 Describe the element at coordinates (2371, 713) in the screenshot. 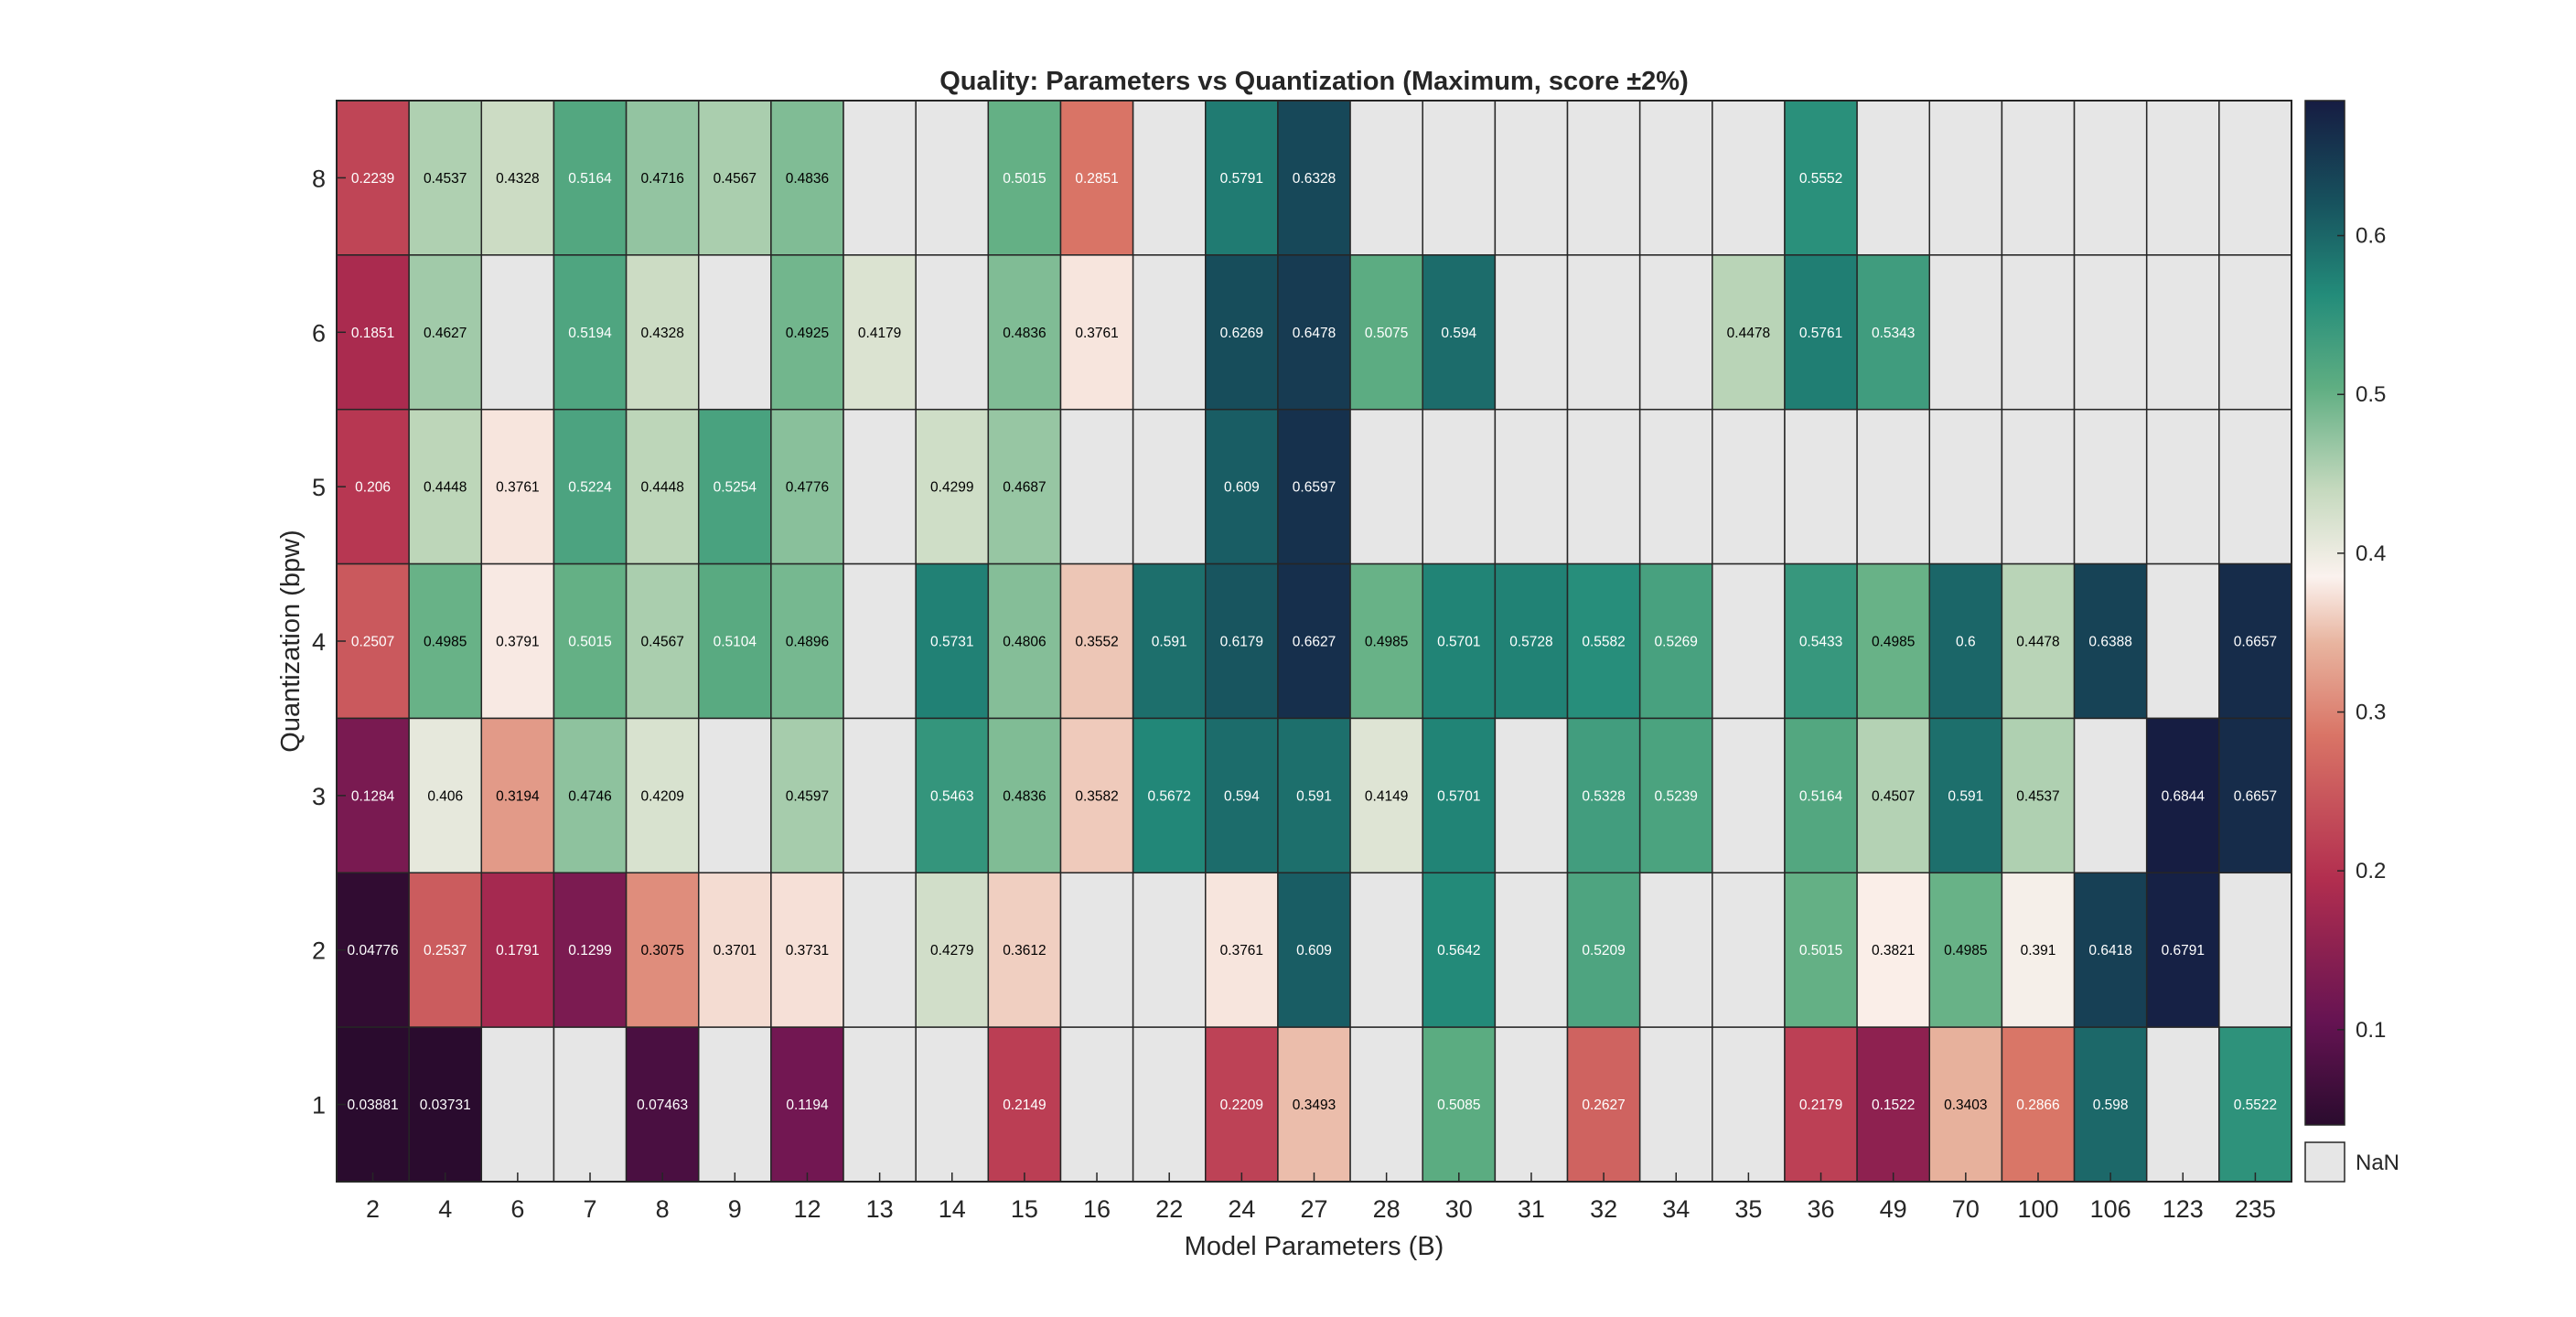

I see `colorbar-tick-label: 0.3` at that location.